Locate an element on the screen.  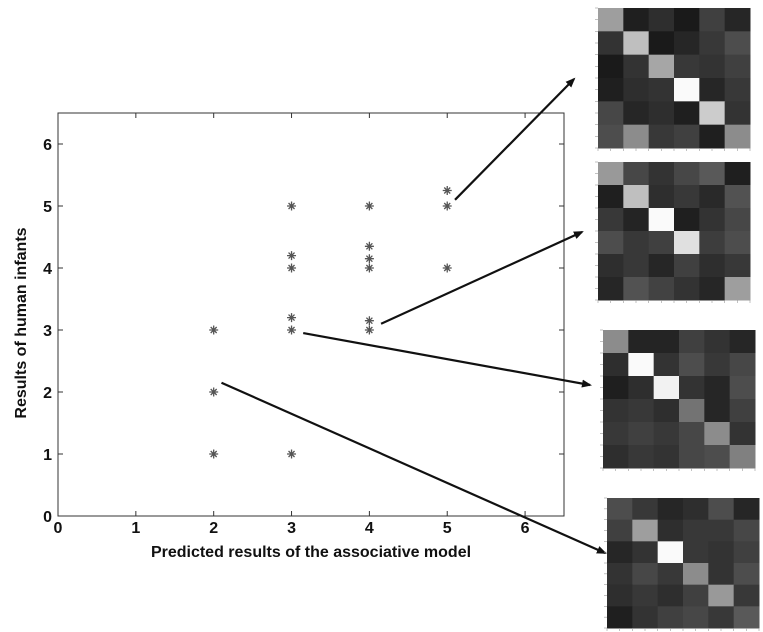
y-tick-label: 1 is located at coordinates (47, 455).